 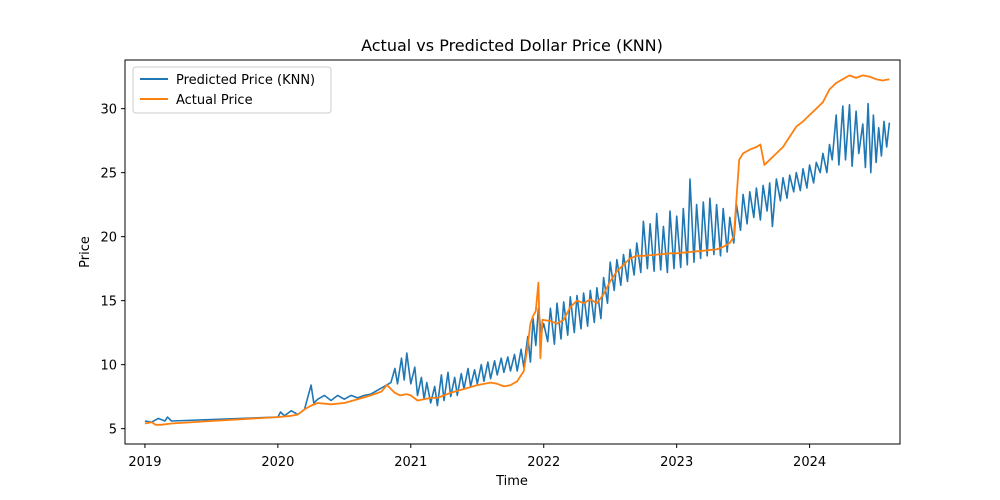 I want to click on y-tick-label: 15, so click(x=108, y=302).